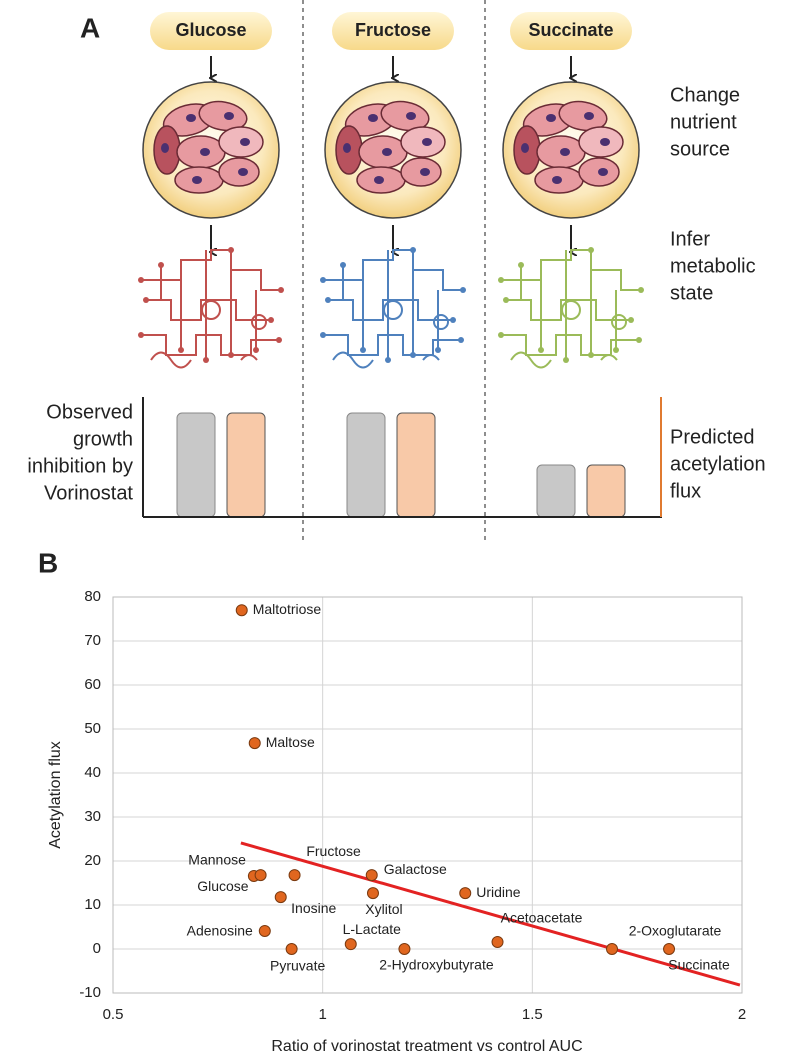 The width and height of the screenshot is (787, 1063). Describe the element at coordinates (92, 860) in the screenshot. I see `y-tick-label: 20` at that location.